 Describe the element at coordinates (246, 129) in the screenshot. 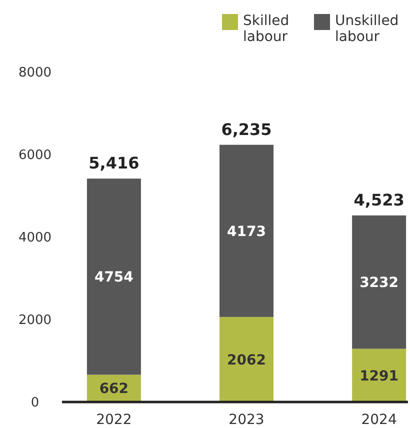

I see `total-label: 6,235` at that location.